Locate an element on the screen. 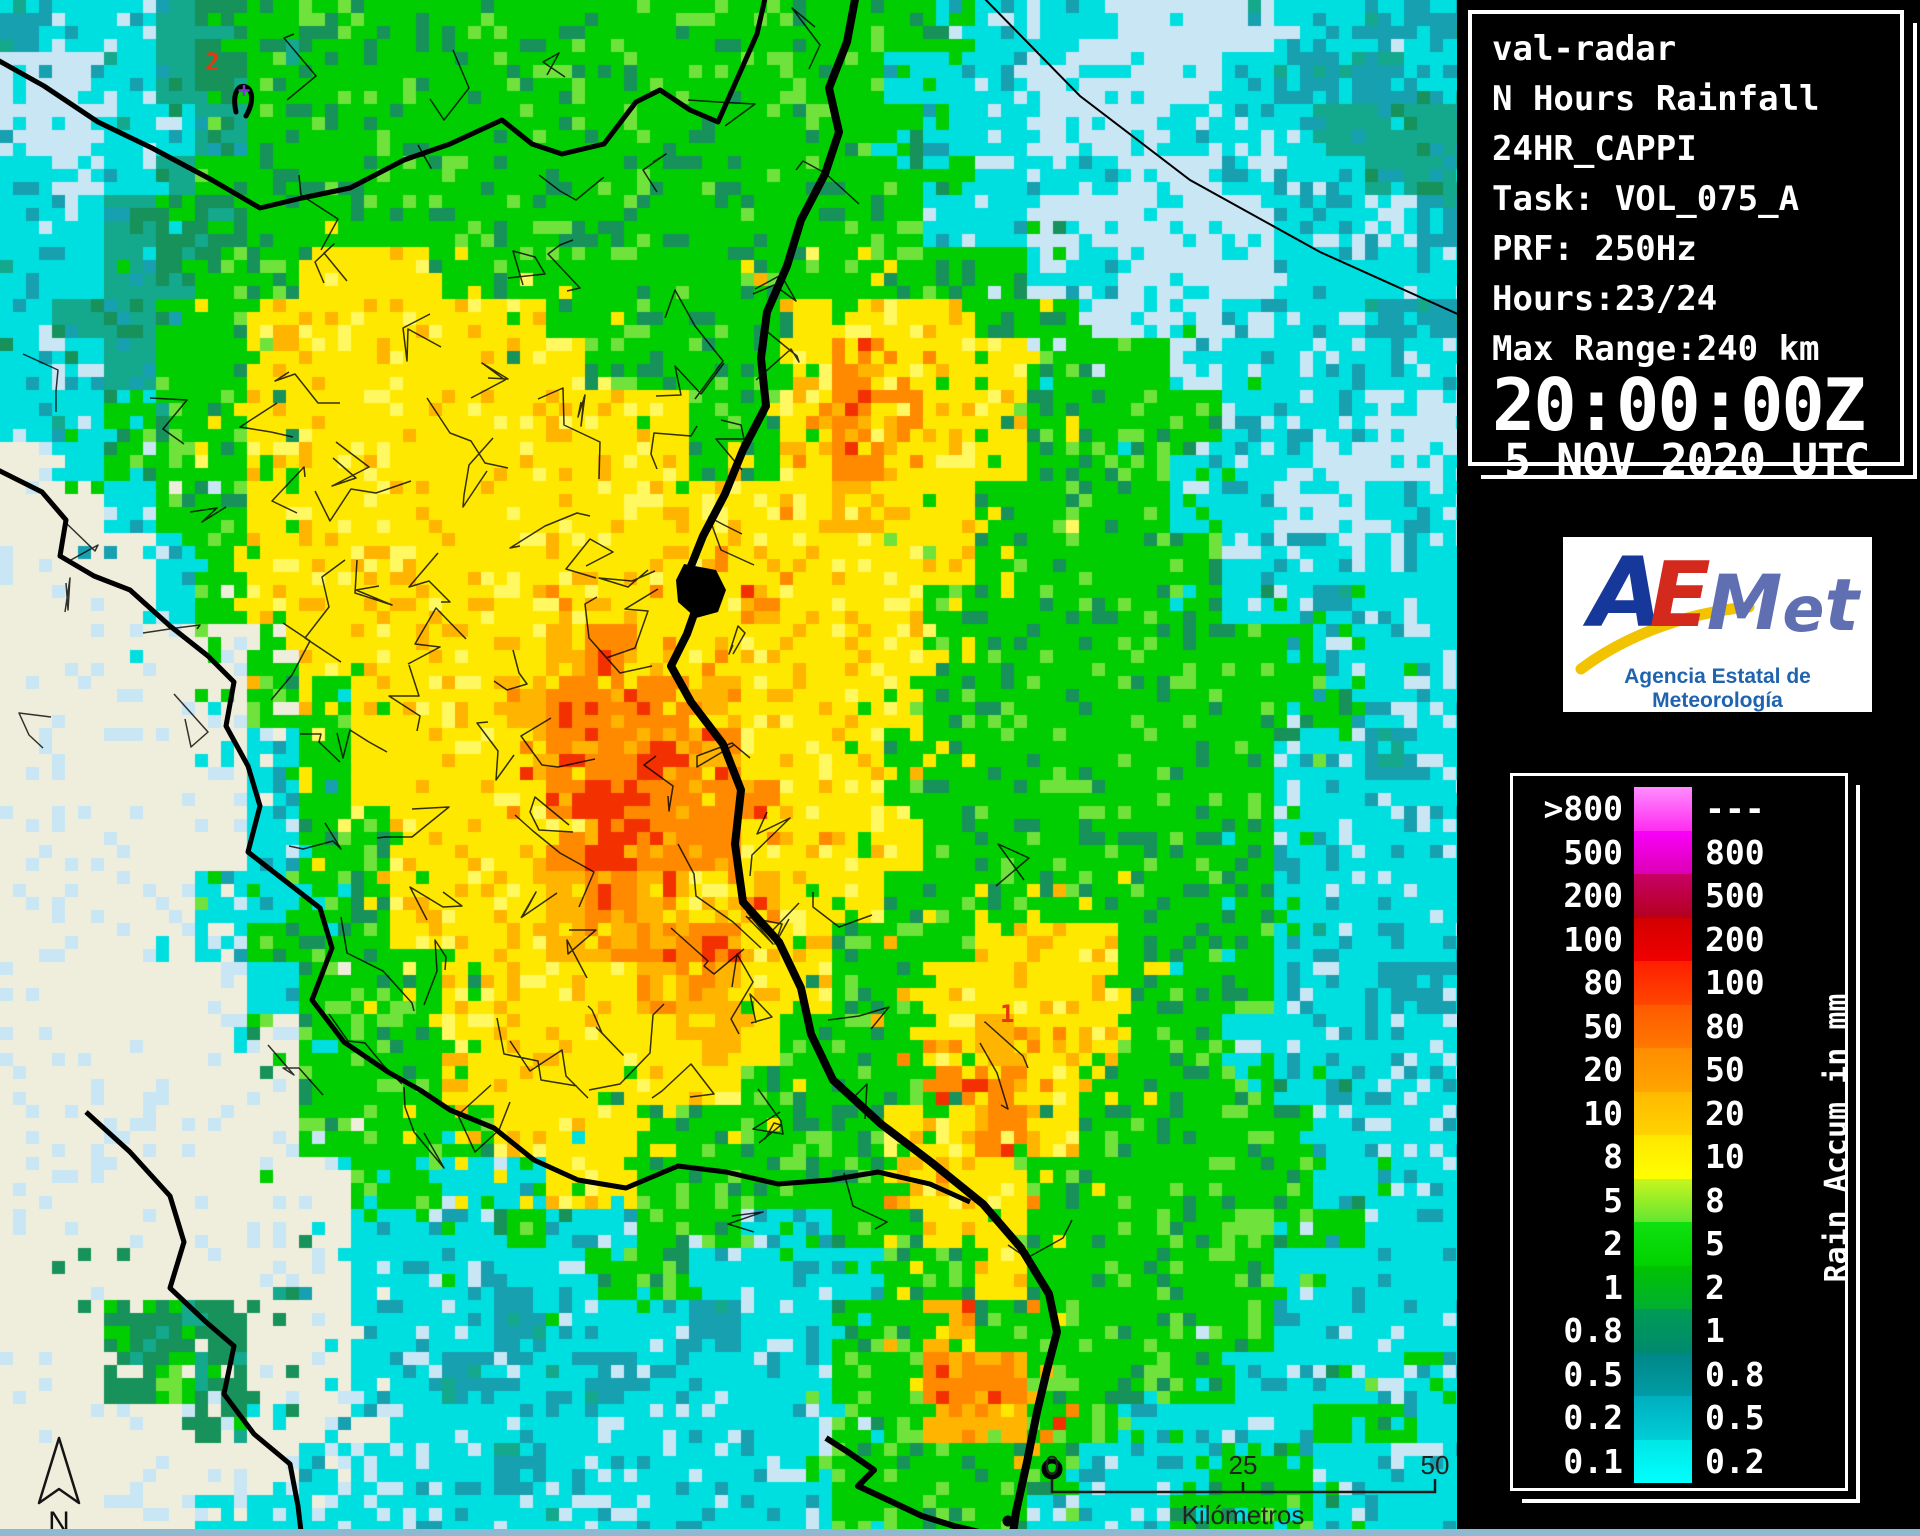 The width and height of the screenshot is (1920, 1536). north-arrow-icon: N is located at coordinates (59, 1486).